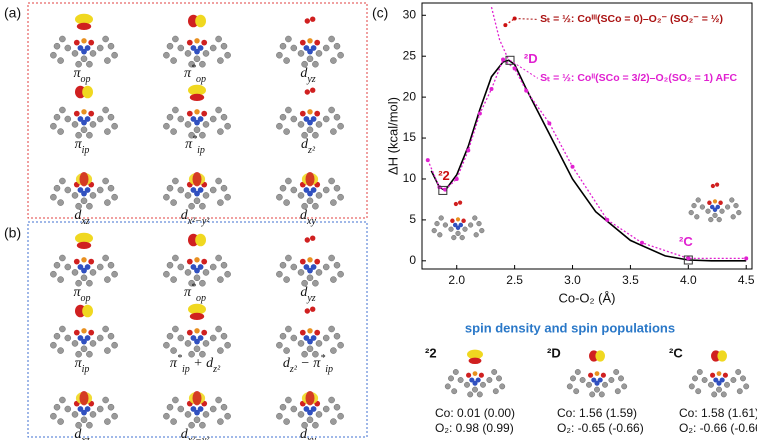 This screenshot has height=440, width=757. What do you see at coordinates (199, 221) in the screenshot?
I see `label-part: x²−y²` at bounding box center [199, 221].